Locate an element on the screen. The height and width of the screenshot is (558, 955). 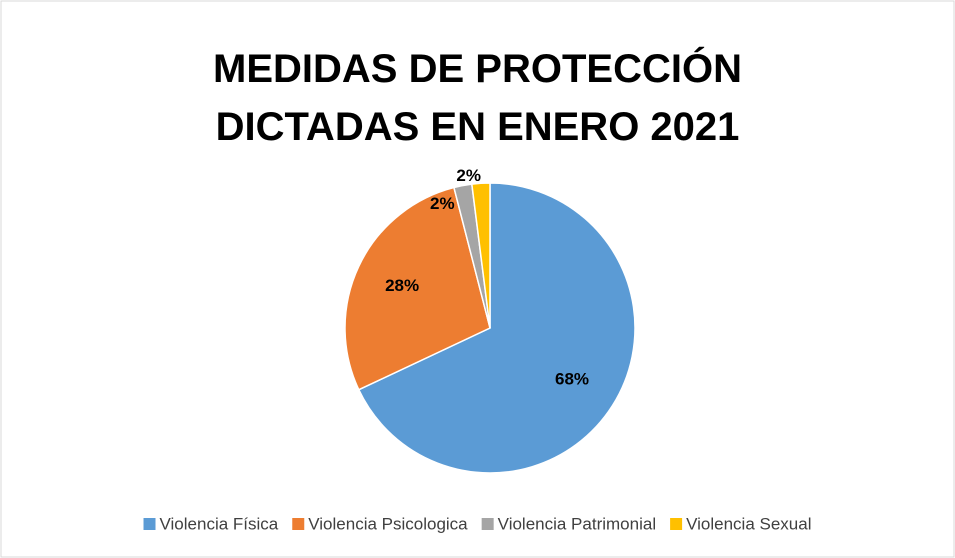
legend-label: Violencia Patrimonial is located at coordinates (577, 523).